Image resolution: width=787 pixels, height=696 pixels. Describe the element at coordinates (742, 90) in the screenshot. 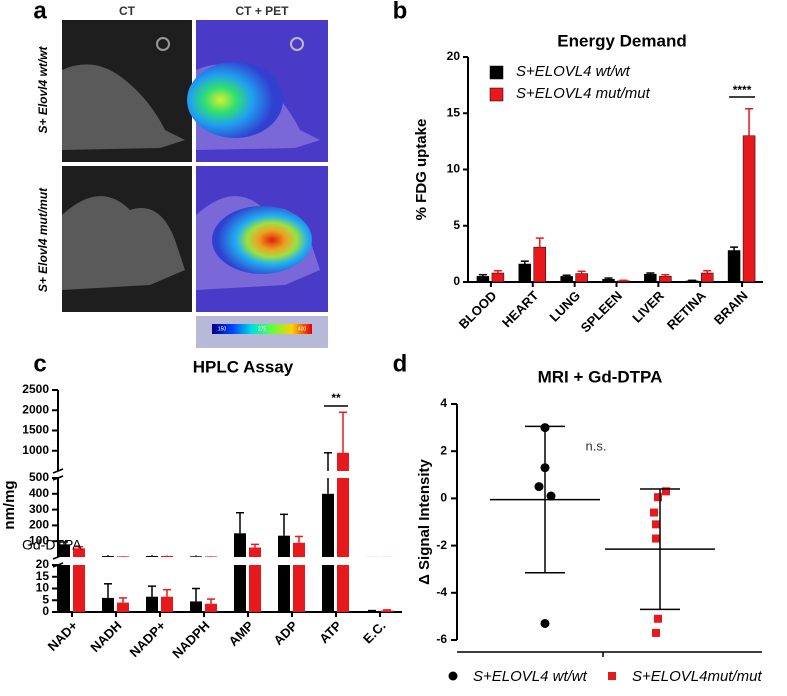

I see `significance-label: ****` at that location.